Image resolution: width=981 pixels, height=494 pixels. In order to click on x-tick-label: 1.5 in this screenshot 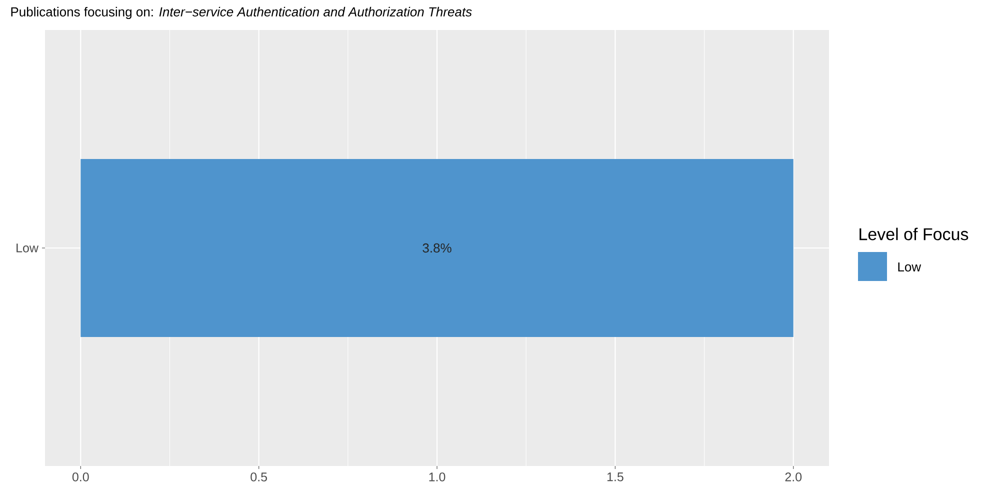, I will do `click(615, 477)`.